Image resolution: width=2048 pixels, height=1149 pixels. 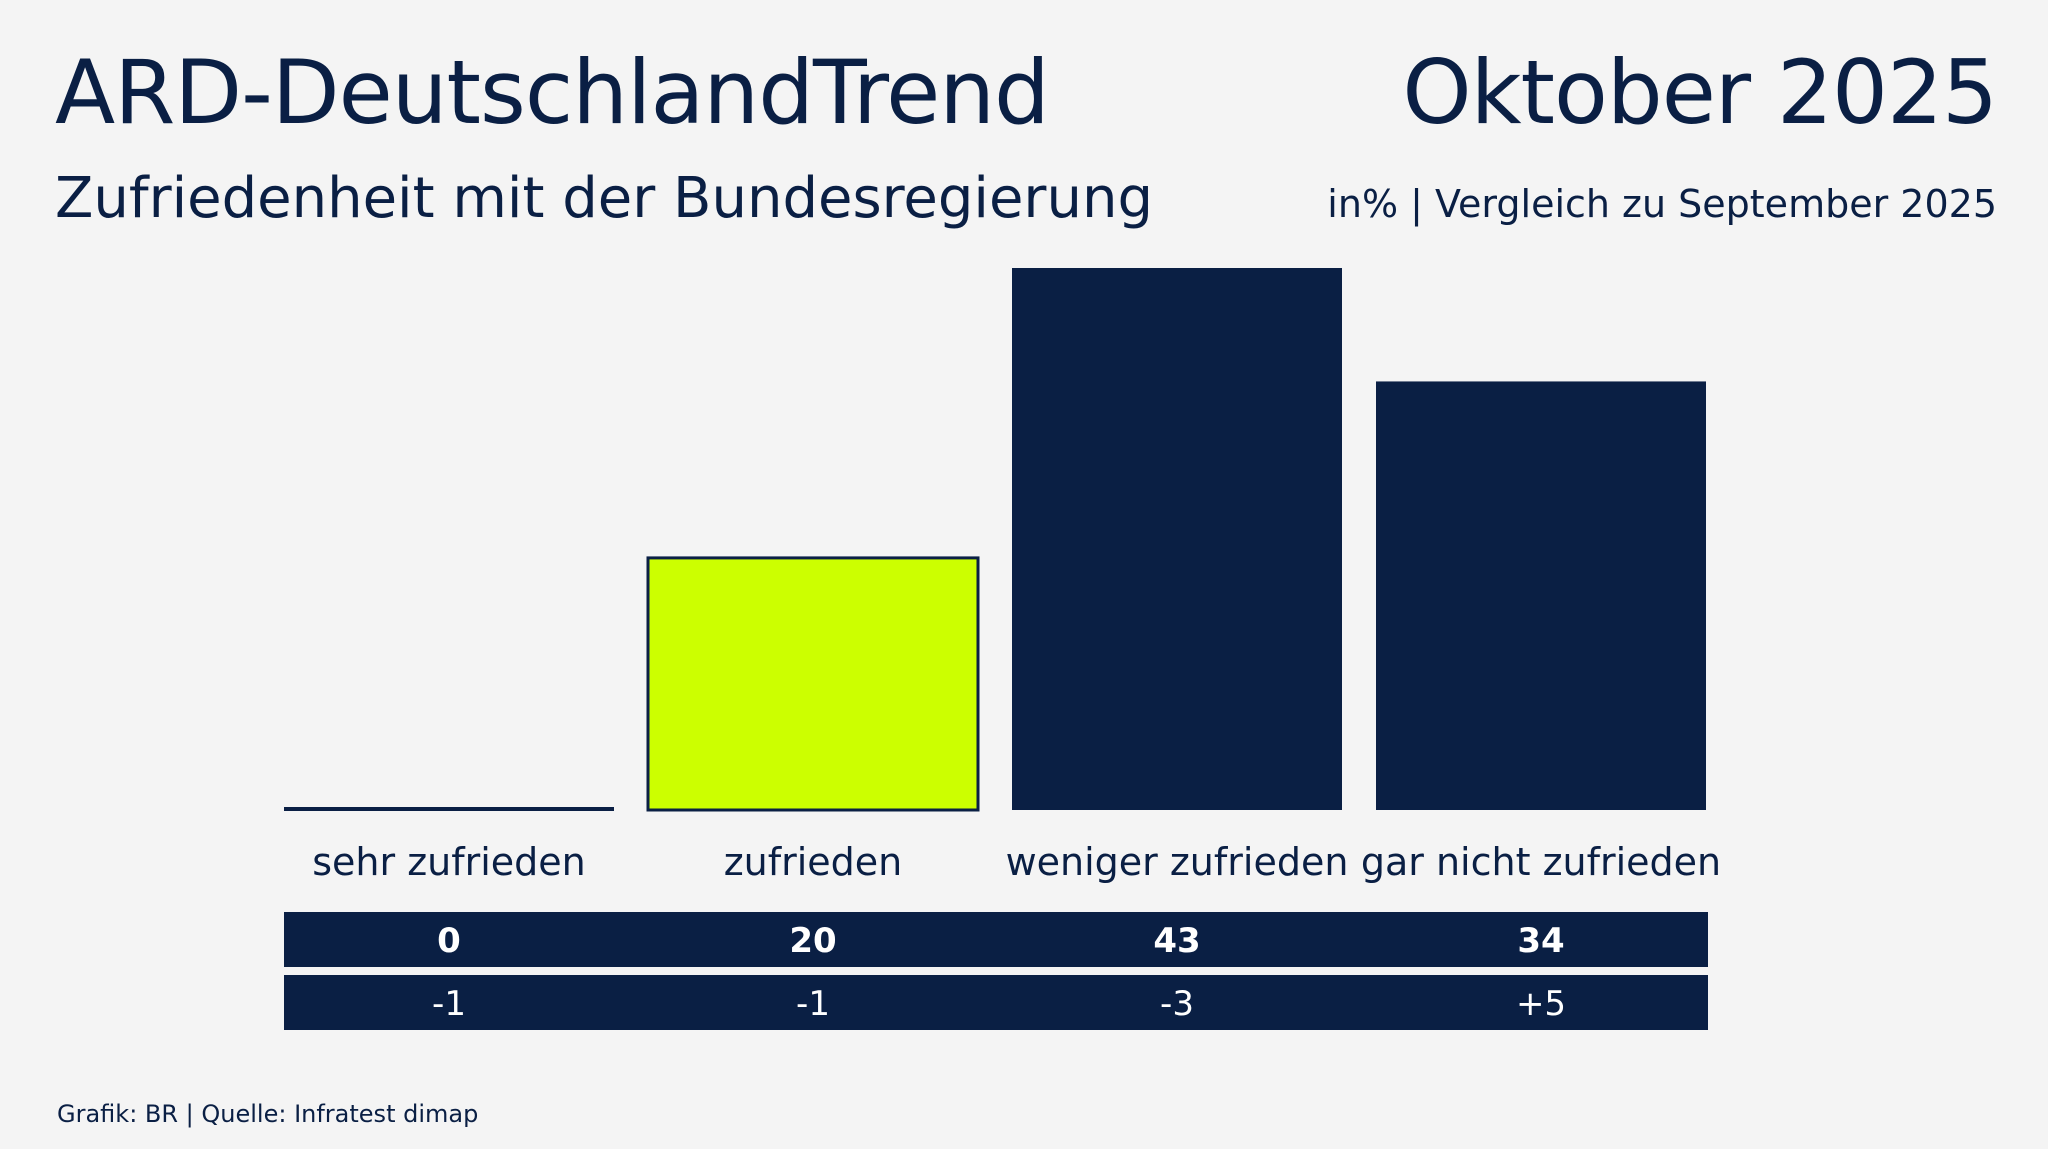 What do you see at coordinates (1541, 862) in the screenshot?
I see `category-label-3: gar nicht zufrieden` at bounding box center [1541, 862].